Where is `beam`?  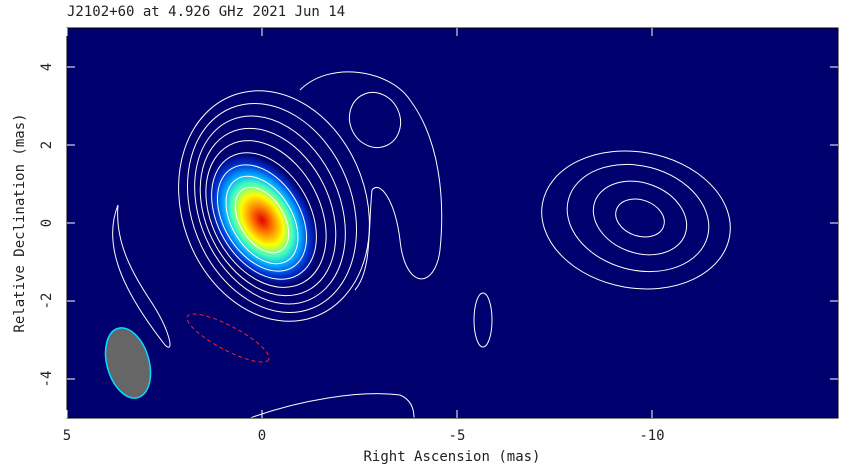
beam is located at coordinates (128, 363).